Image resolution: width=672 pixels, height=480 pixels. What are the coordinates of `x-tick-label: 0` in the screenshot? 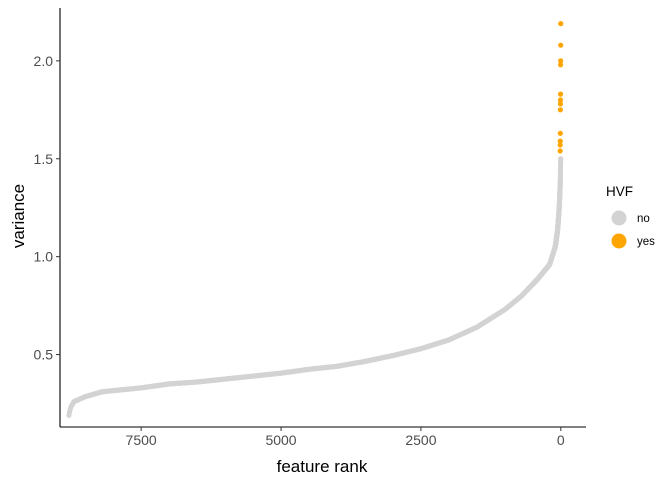 It's located at (561, 440).